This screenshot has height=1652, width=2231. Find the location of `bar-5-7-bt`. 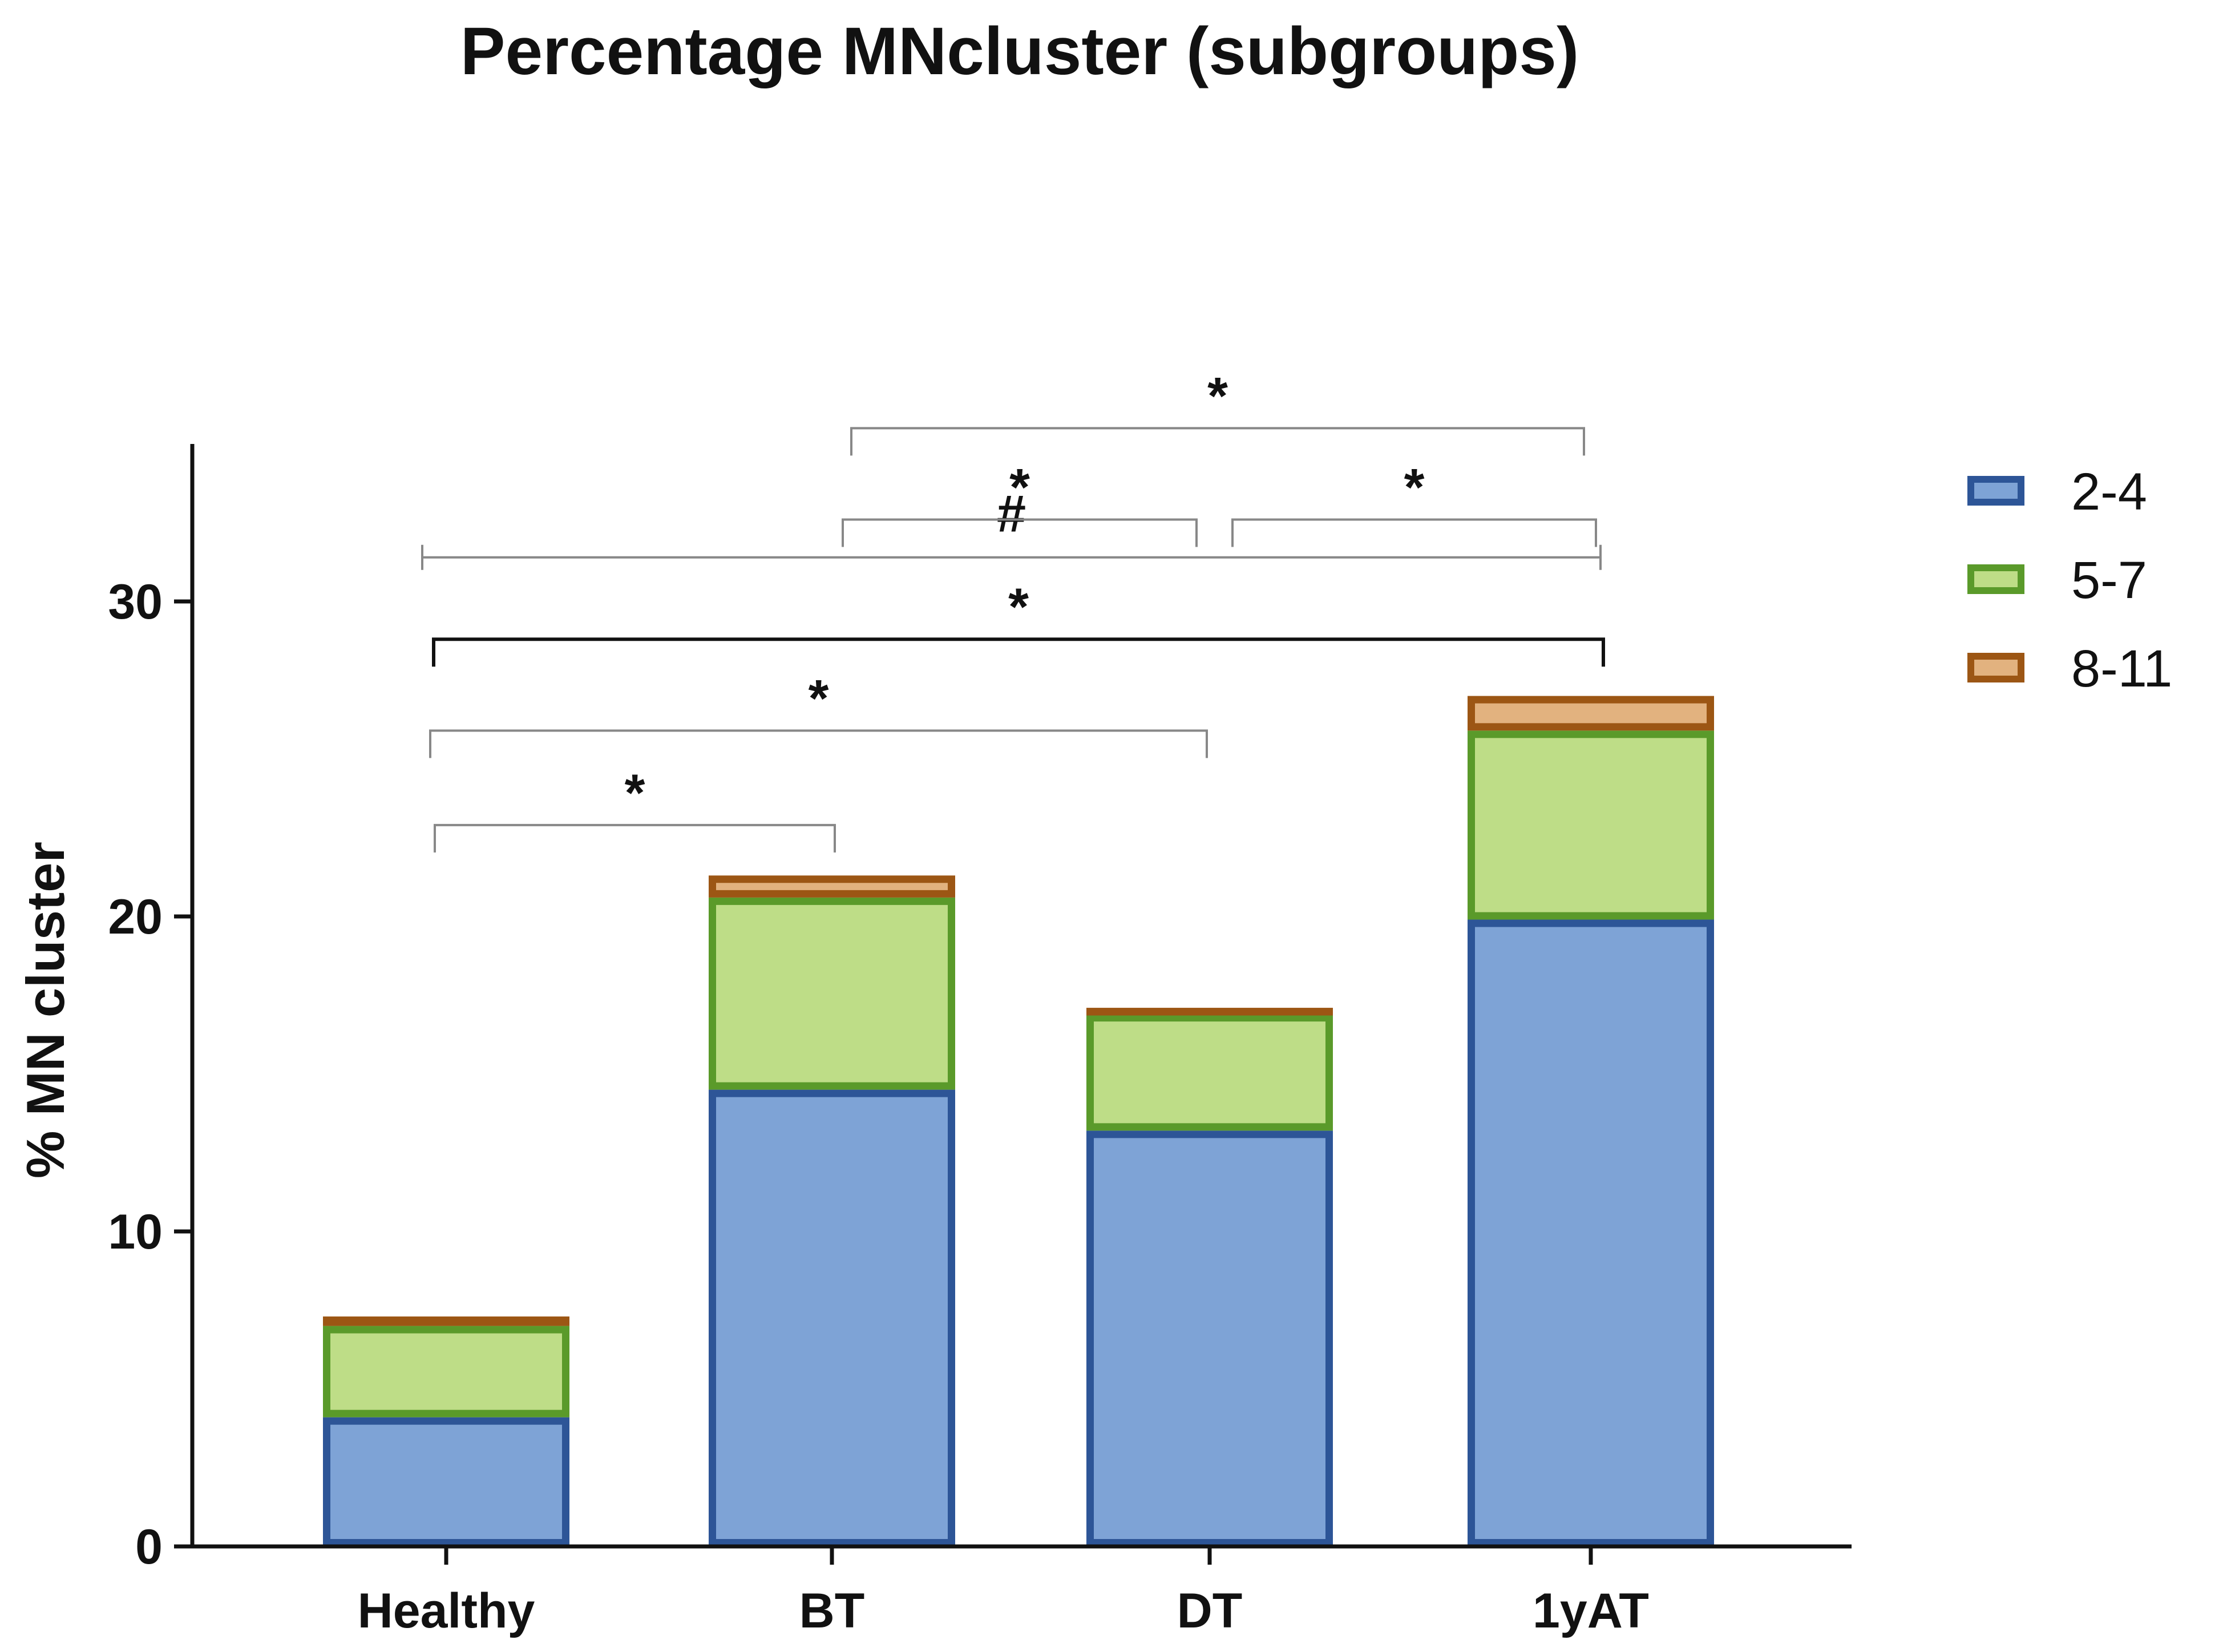

bar-5-7-bt is located at coordinates (832, 993).